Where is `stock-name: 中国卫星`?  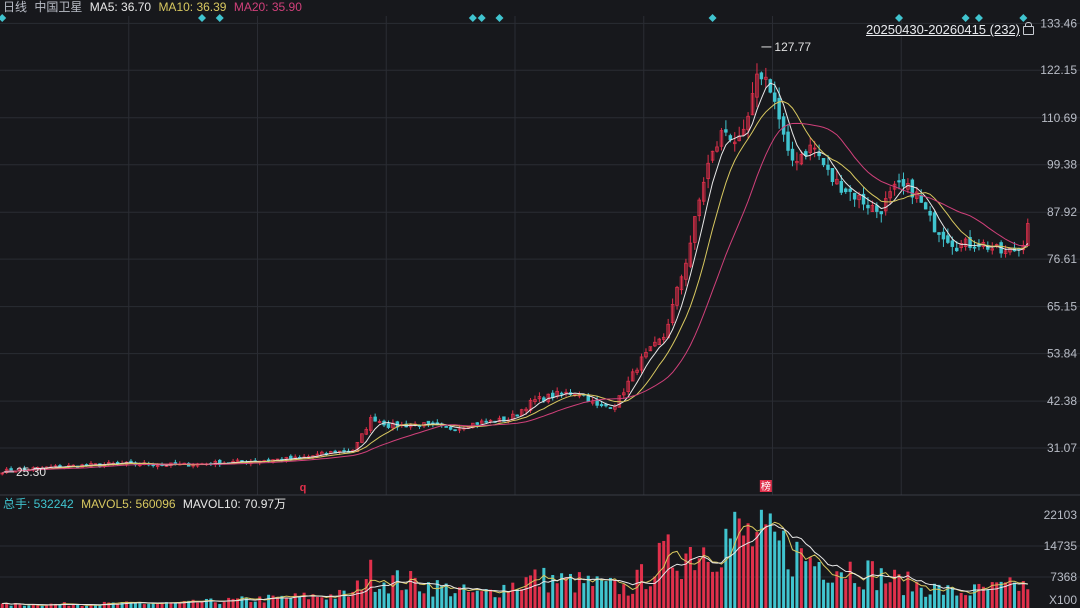 stock-name: 中国卫星 is located at coordinates (58, 7).